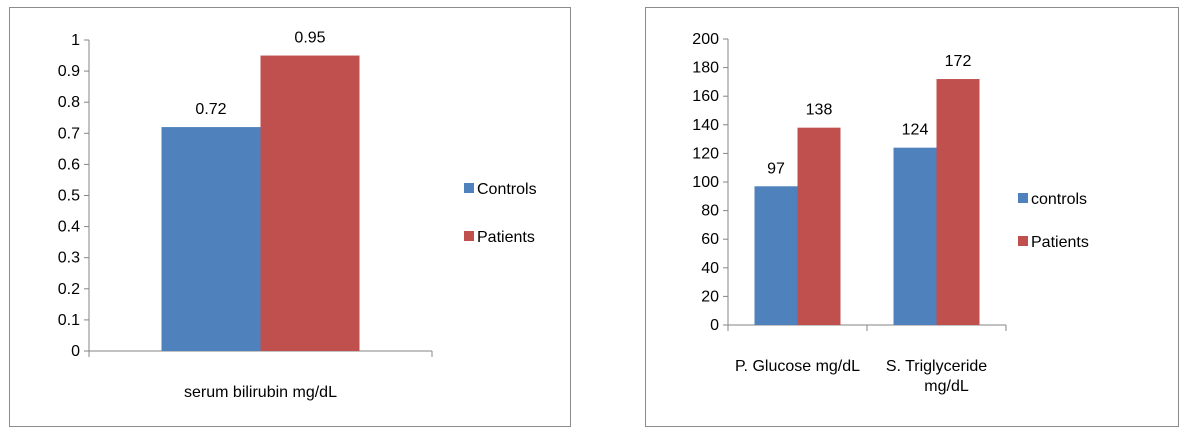 The image size is (1179, 428). Describe the element at coordinates (69, 102) in the screenshot. I see `y-tick-label: 0.8` at that location.